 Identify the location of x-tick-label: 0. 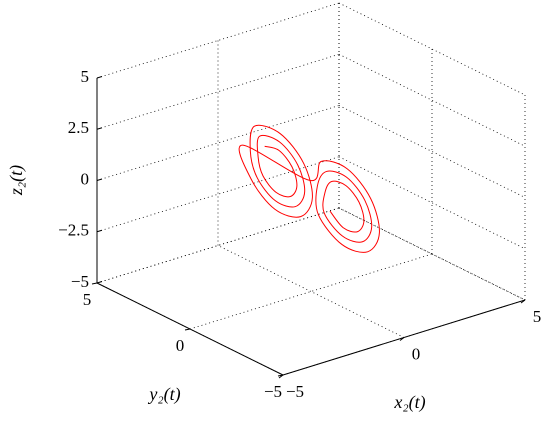
(416, 353).